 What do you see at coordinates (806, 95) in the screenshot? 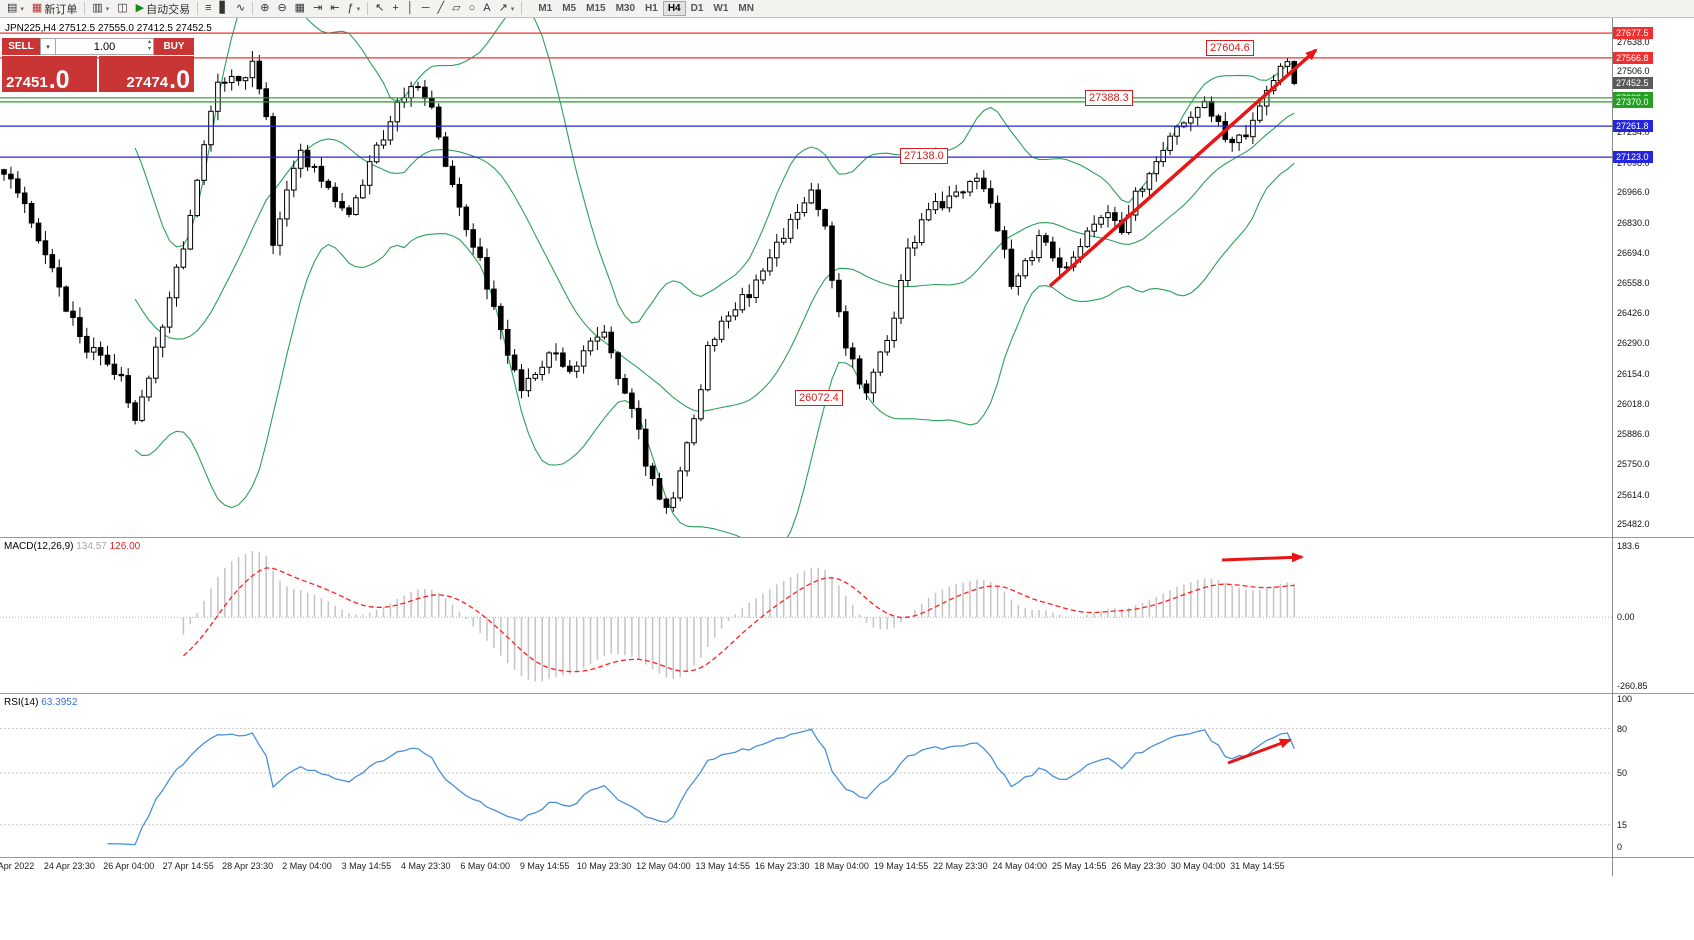
I see `horizontal-level-lines` at bounding box center [806, 95].